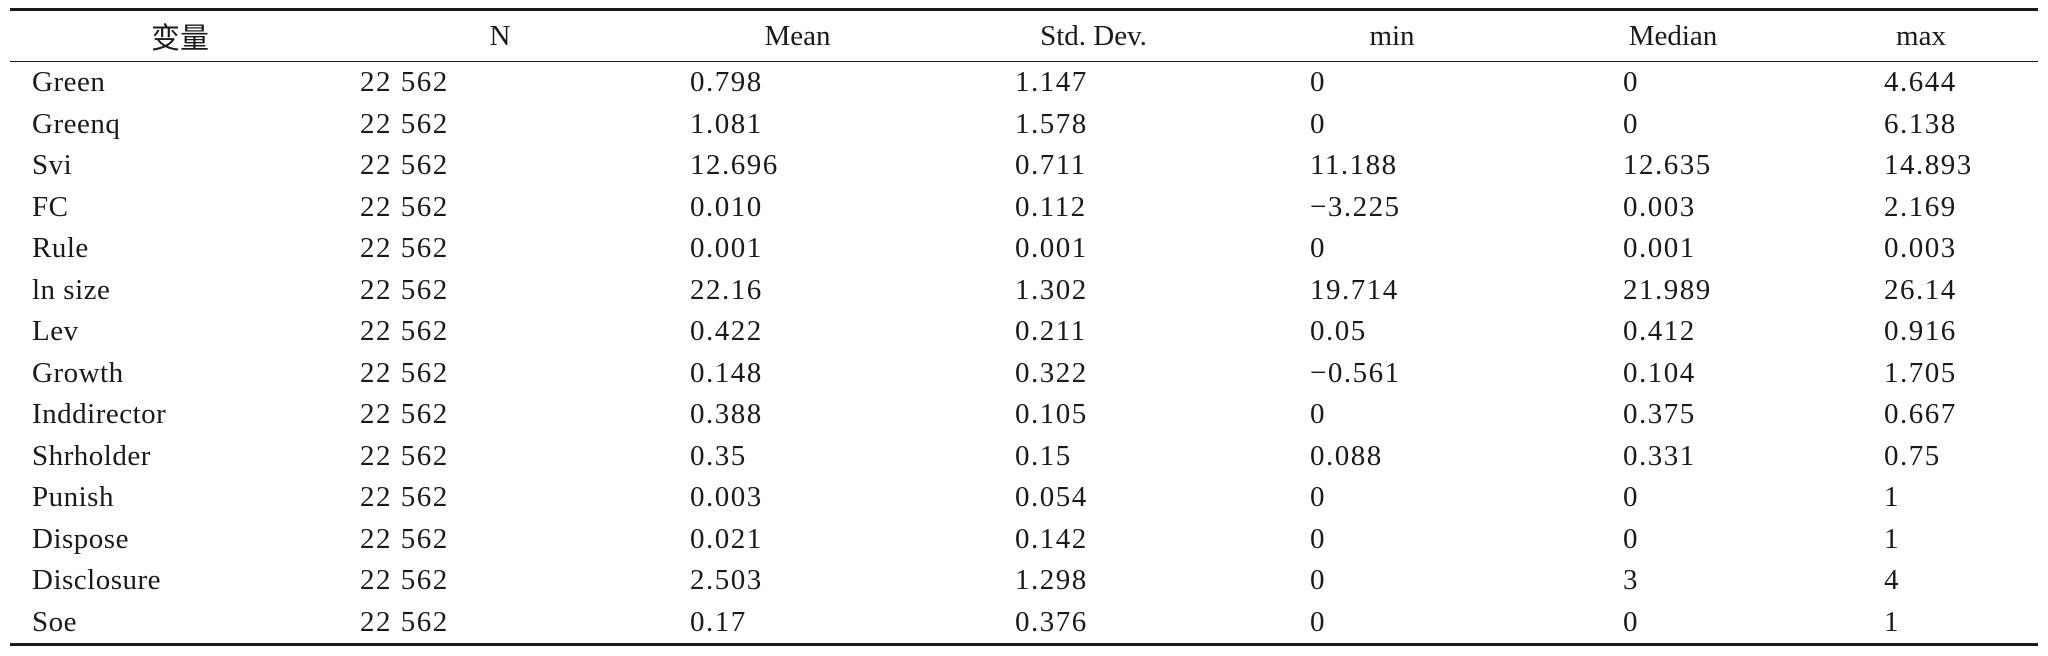 The image size is (2048, 656). What do you see at coordinates (726, 538) in the screenshot?
I see `cell-mean: 0.021` at bounding box center [726, 538].